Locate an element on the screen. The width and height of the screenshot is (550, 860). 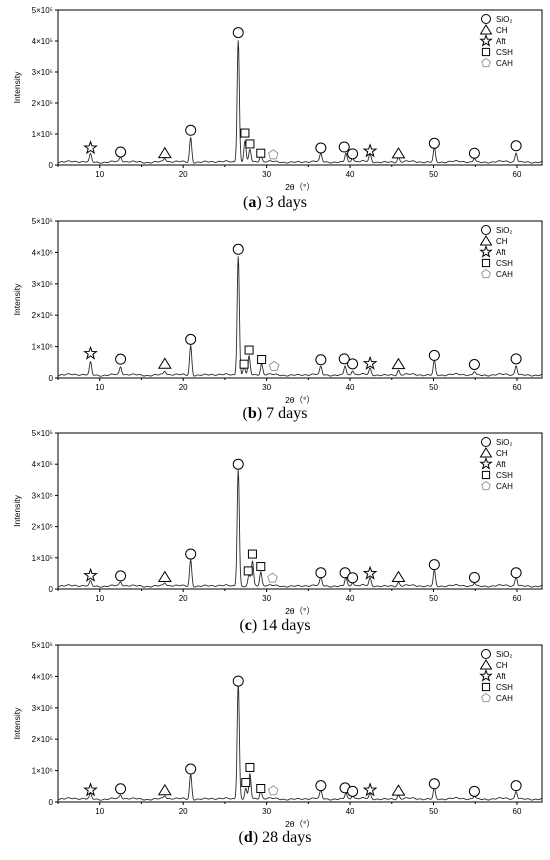
panel-caption: (a) 3 days is located at coordinates (275, 202).